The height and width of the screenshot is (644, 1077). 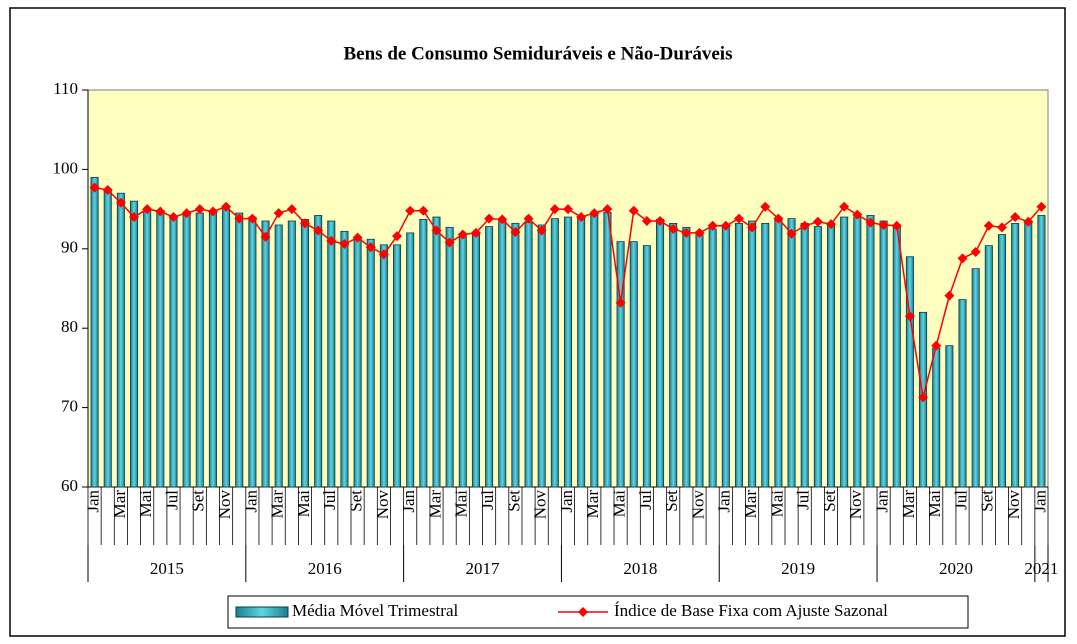 I want to click on y-tick-label: 60, so click(x=69, y=485).